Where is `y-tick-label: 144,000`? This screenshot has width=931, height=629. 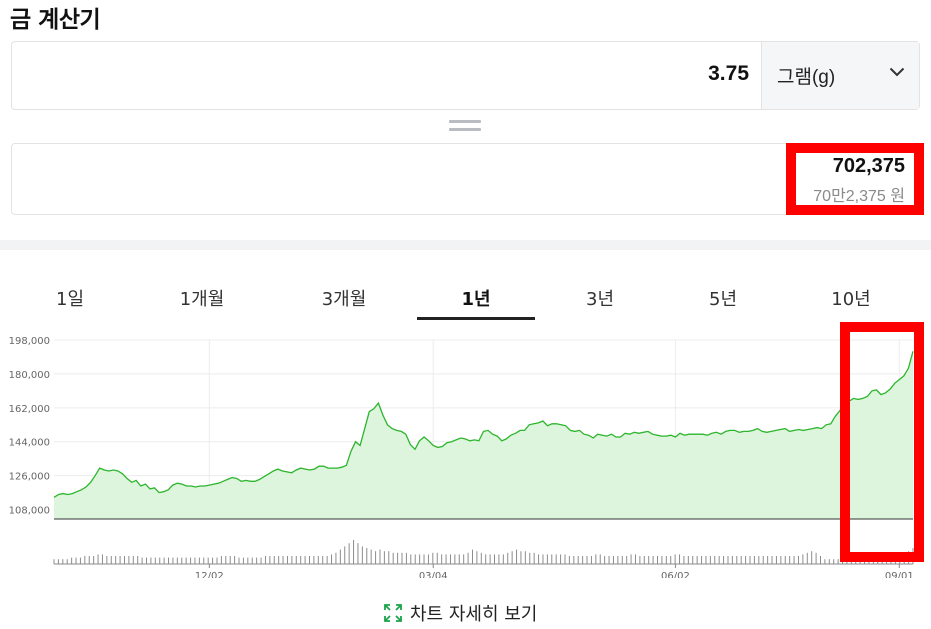
y-tick-label: 144,000 is located at coordinates (29, 443).